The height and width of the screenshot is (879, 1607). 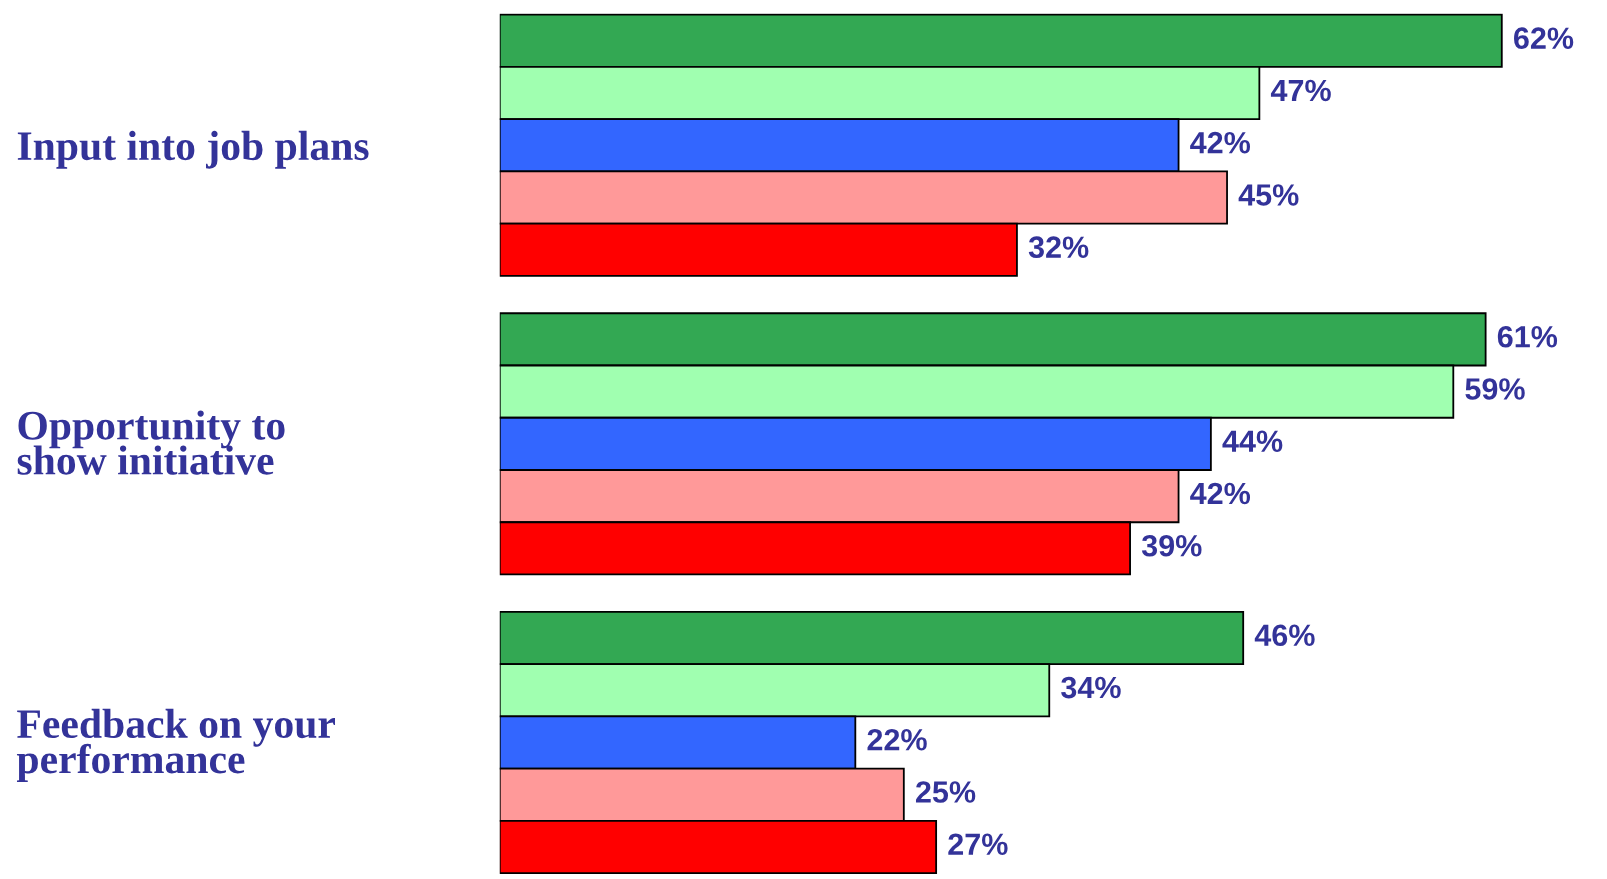 I want to click on data-label: 45%, so click(x=1268, y=195).